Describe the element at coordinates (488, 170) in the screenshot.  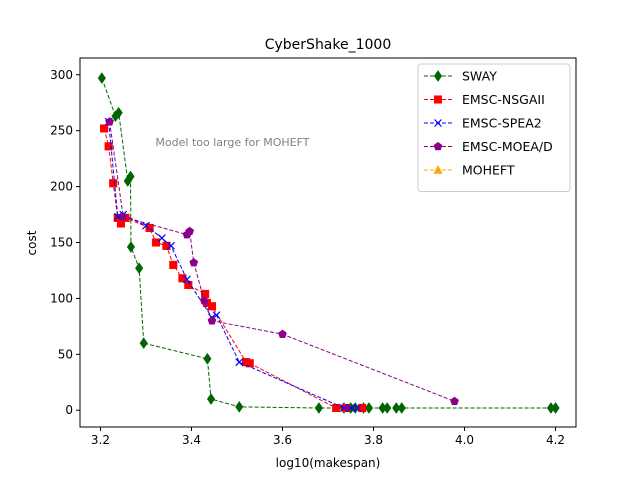
I see `legend-label: MOHEFT` at that location.